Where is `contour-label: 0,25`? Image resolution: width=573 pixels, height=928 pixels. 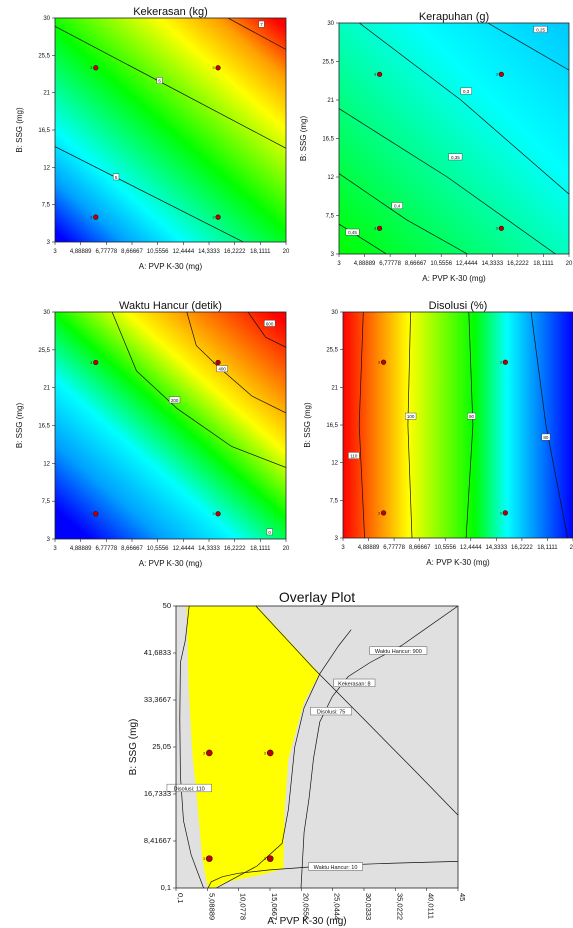 contour-label: 0,25 is located at coordinates (540, 29).